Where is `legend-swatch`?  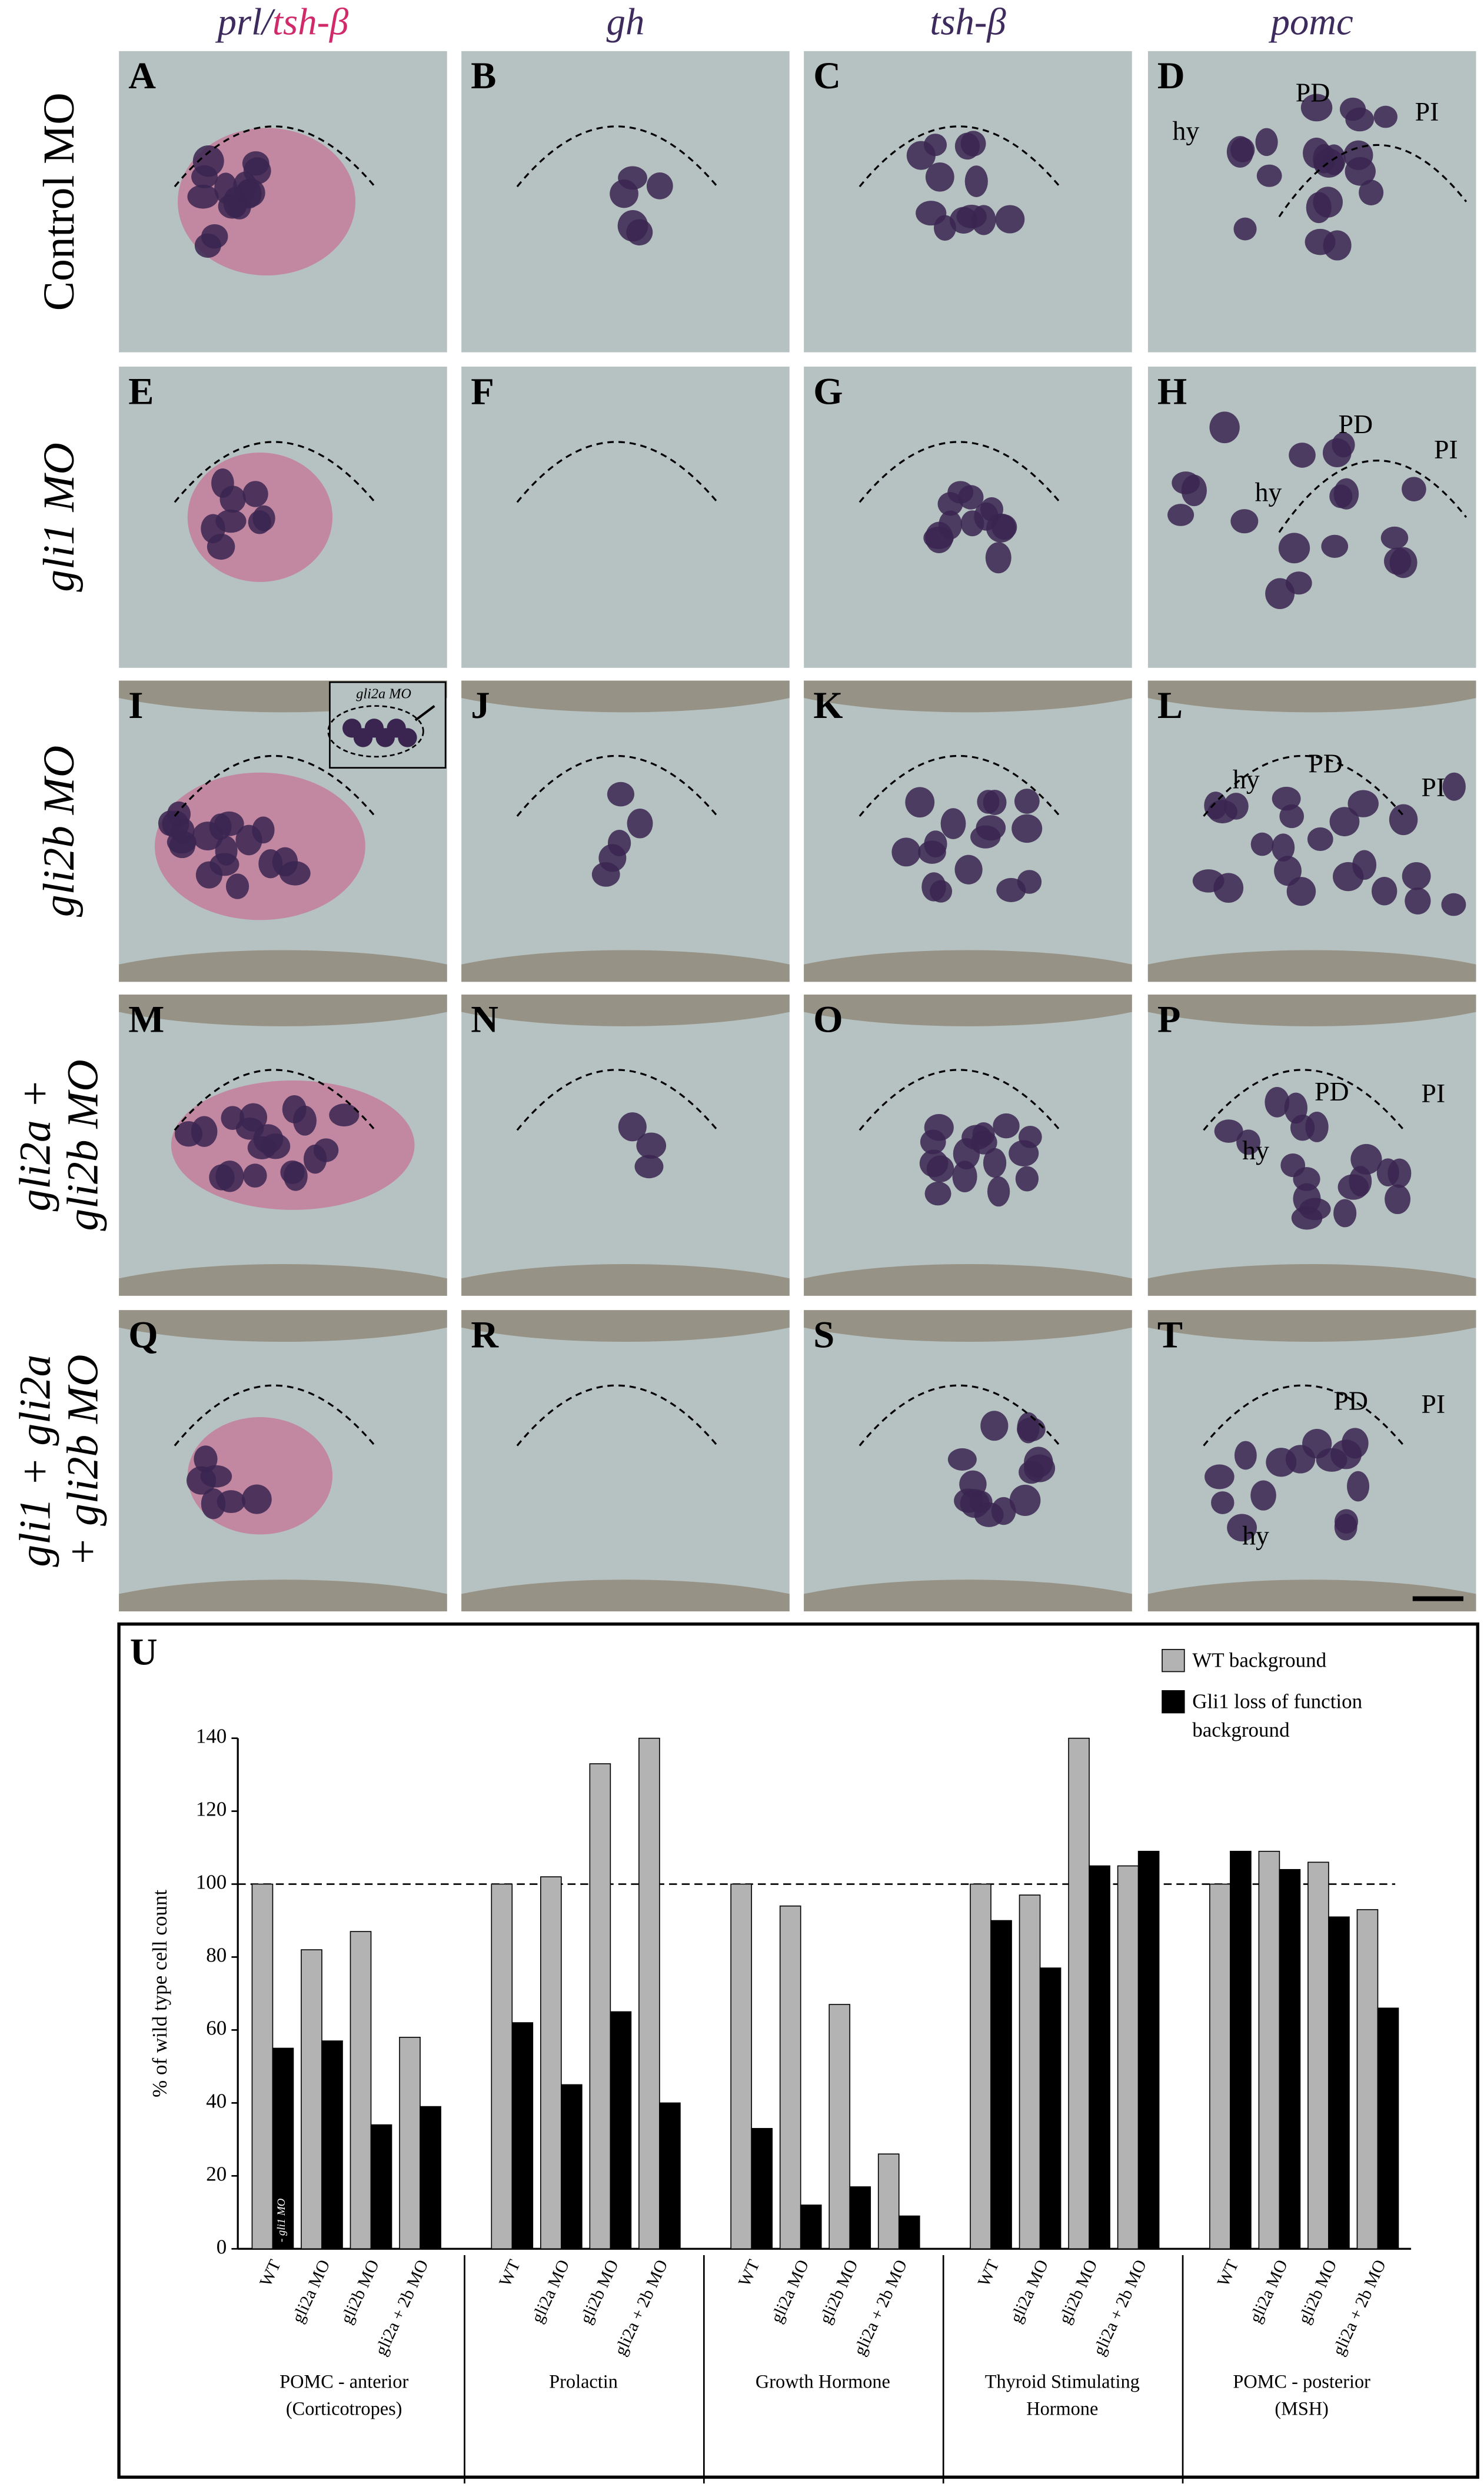 legend-swatch is located at coordinates (1173, 1702).